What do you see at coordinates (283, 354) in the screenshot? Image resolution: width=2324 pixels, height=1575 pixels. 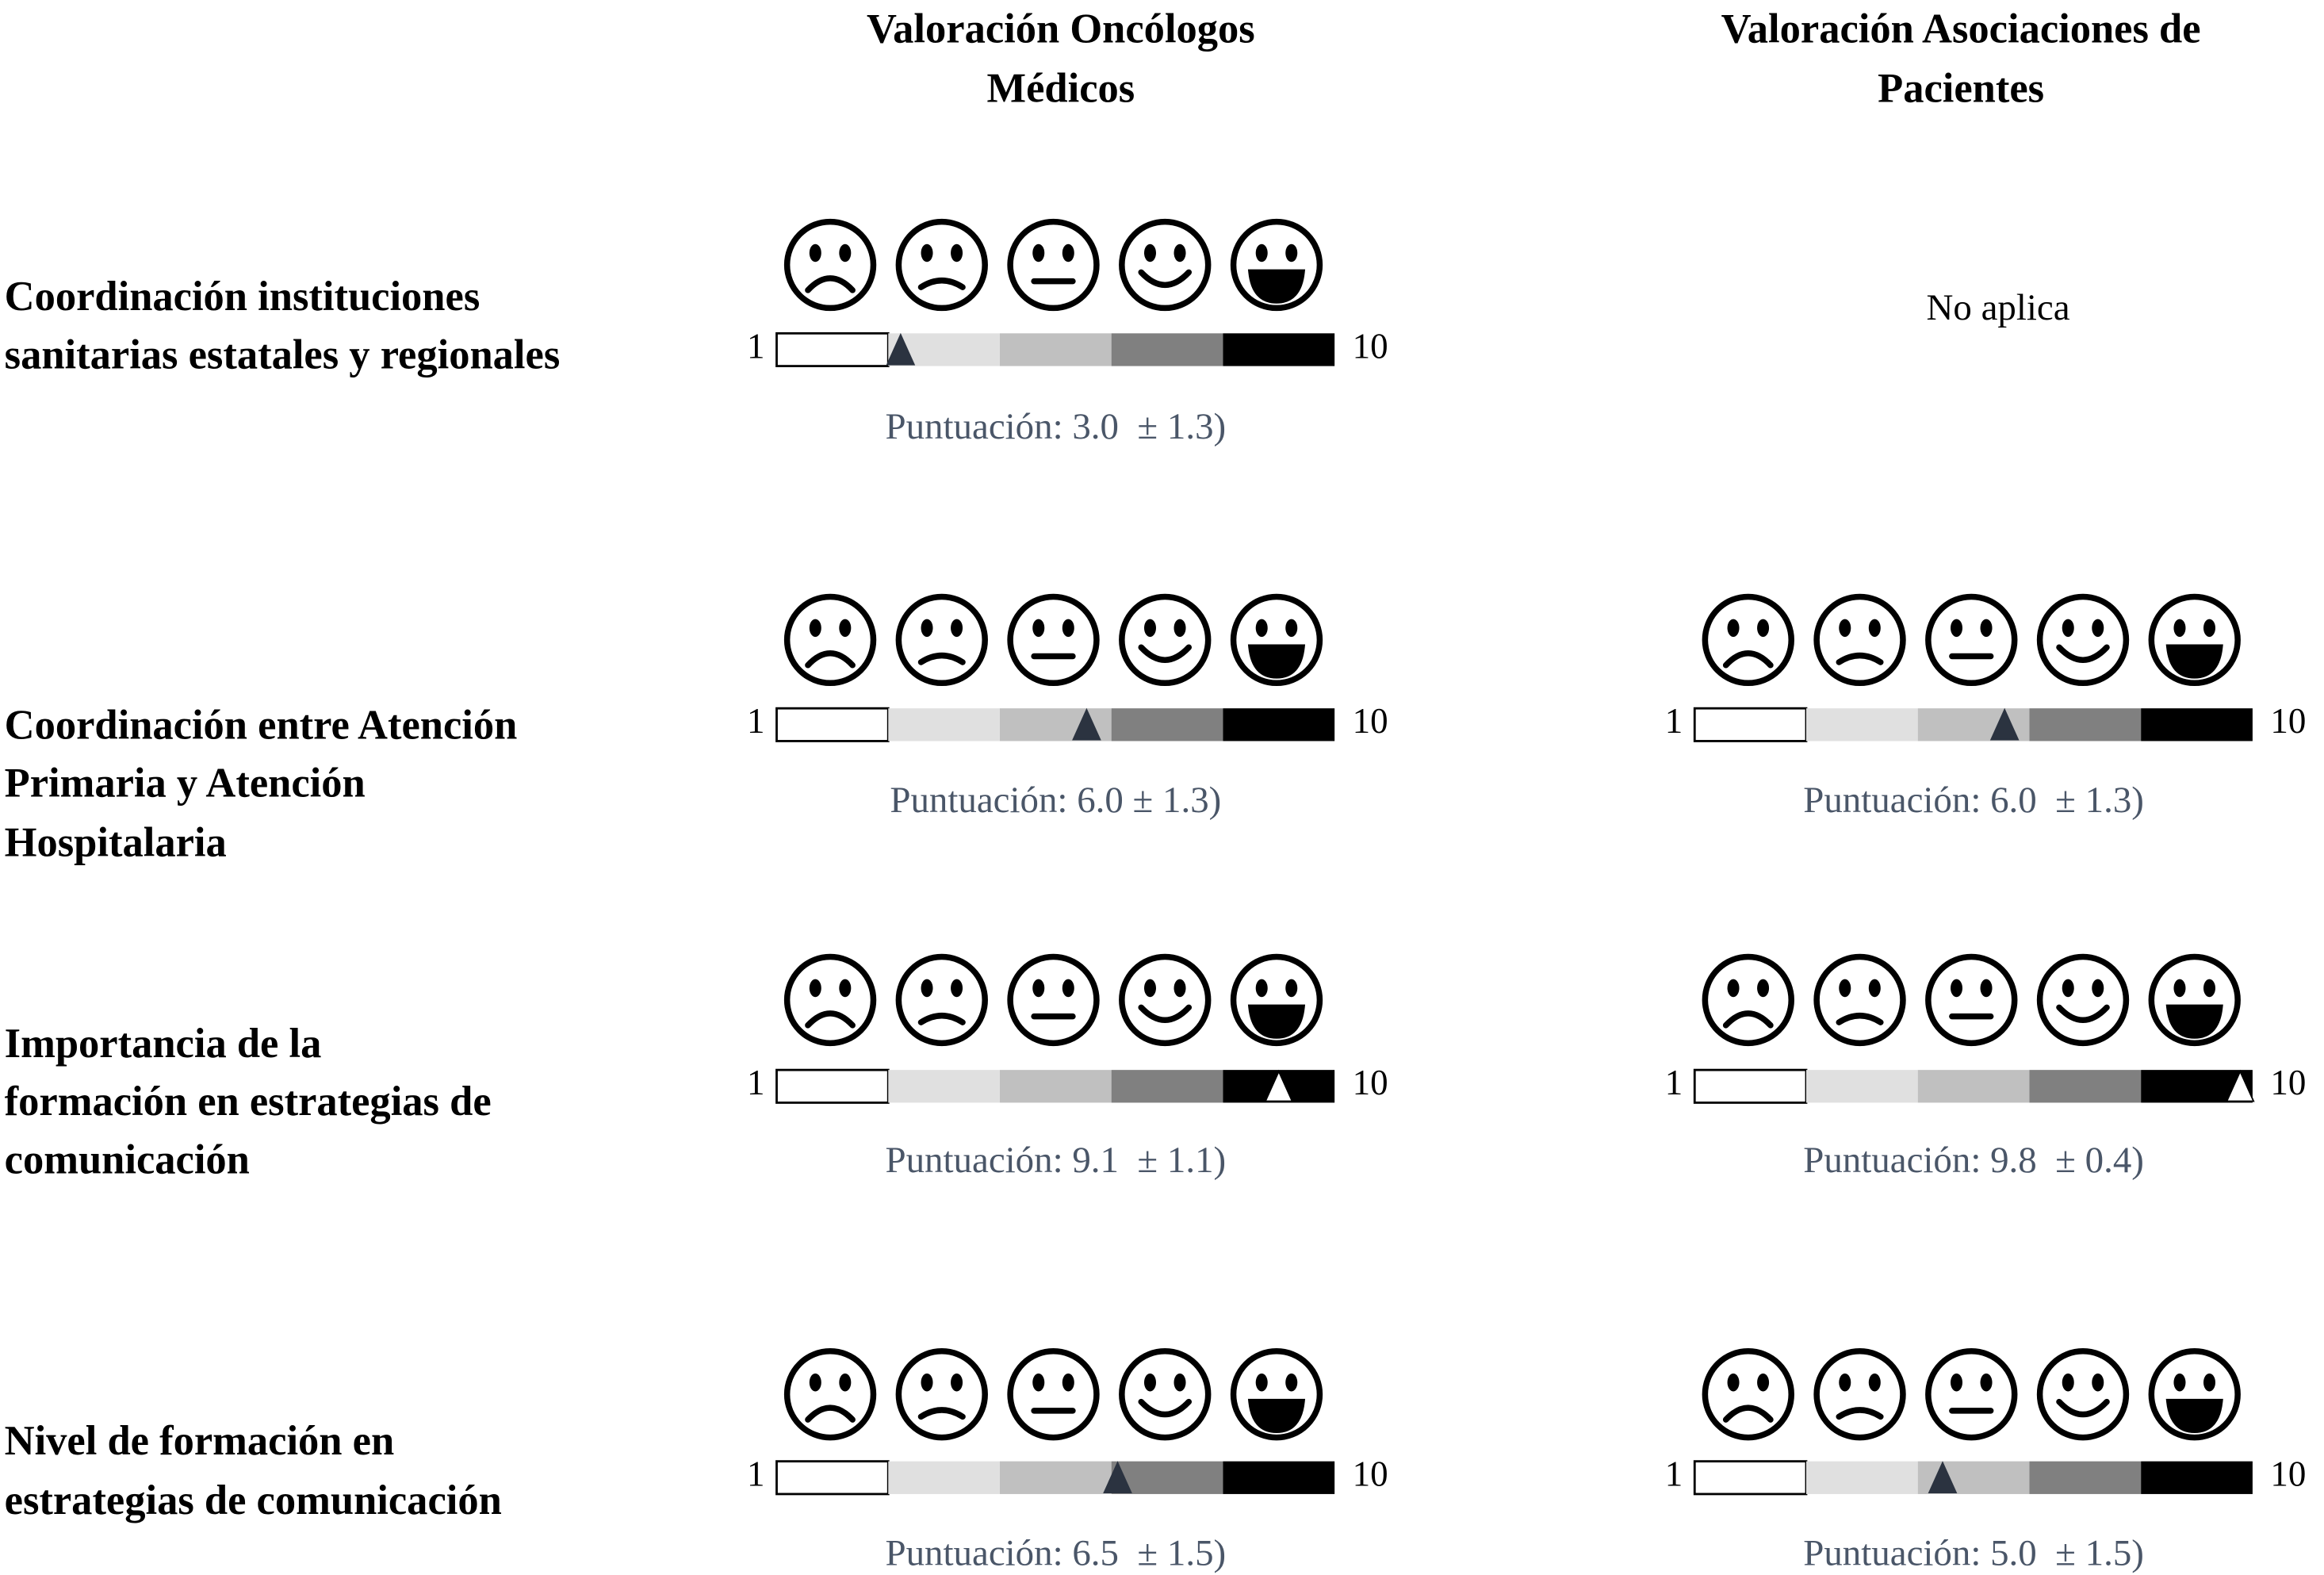 I see `row-label: sanitarias estatales y regionales` at bounding box center [283, 354].